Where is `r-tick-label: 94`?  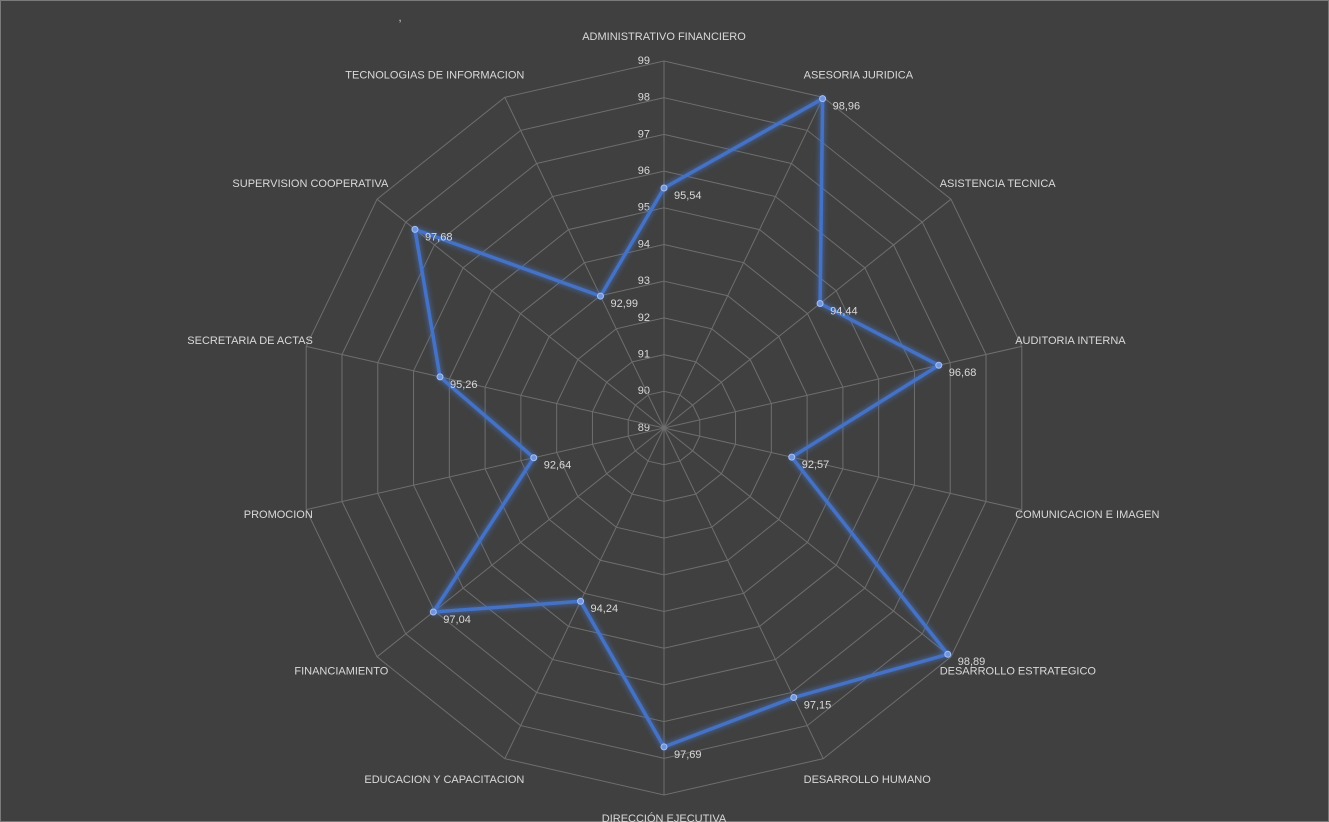 r-tick-label: 94 is located at coordinates (644, 244).